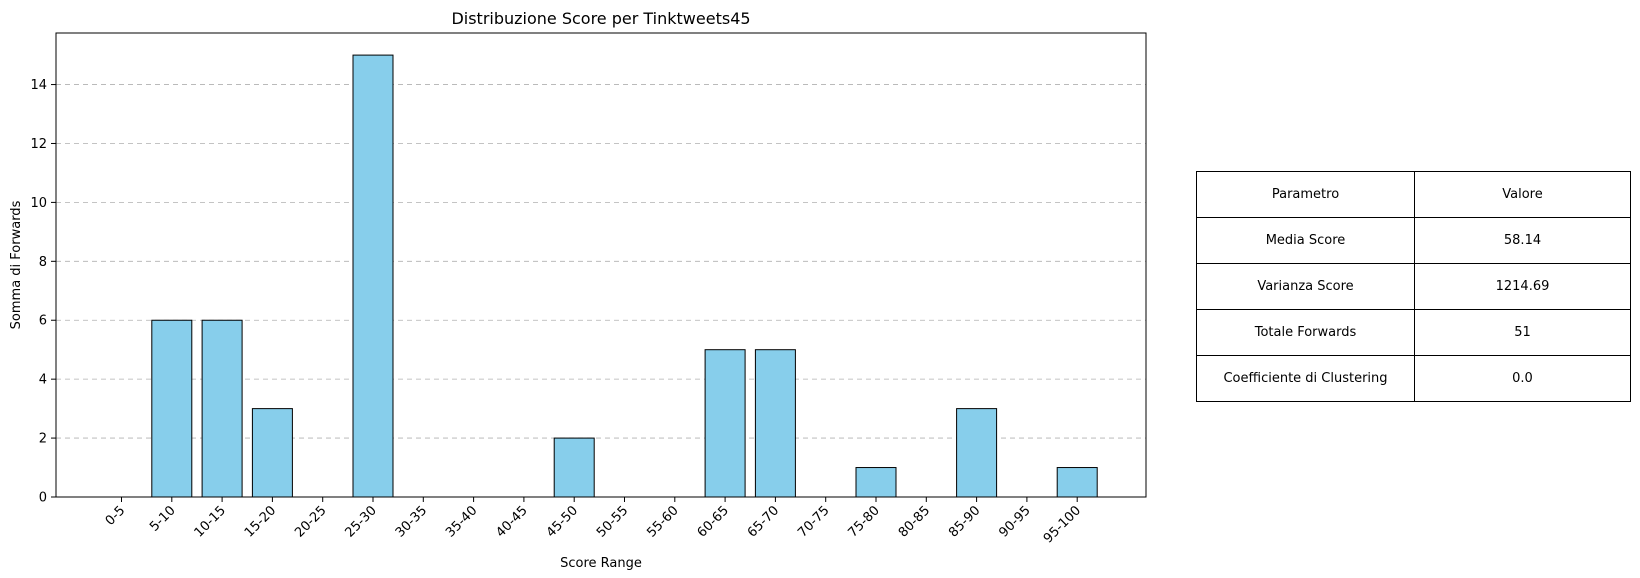  Describe the element at coordinates (964, 521) in the screenshot. I see `x-tick-label: 85-90` at that location.